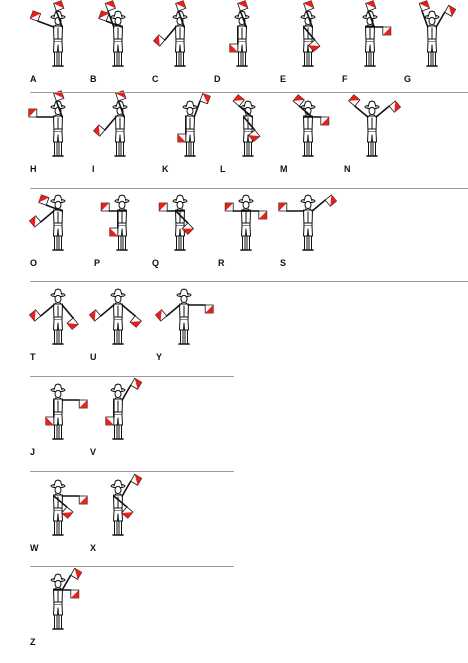 Image resolution: width=468 pixels, height=663 pixels. Describe the element at coordinates (54, 42) in the screenshot. I see `semaphore-figure-a: A` at that location.